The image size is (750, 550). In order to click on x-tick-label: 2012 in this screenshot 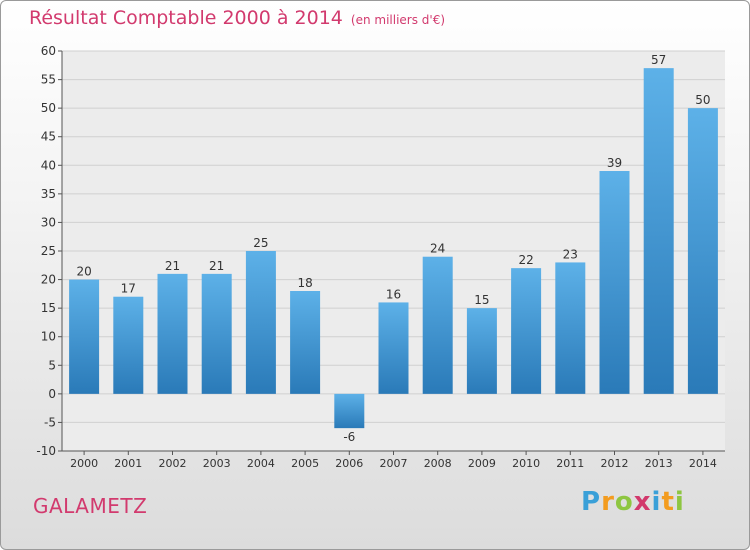, I will do `click(615, 463)`.